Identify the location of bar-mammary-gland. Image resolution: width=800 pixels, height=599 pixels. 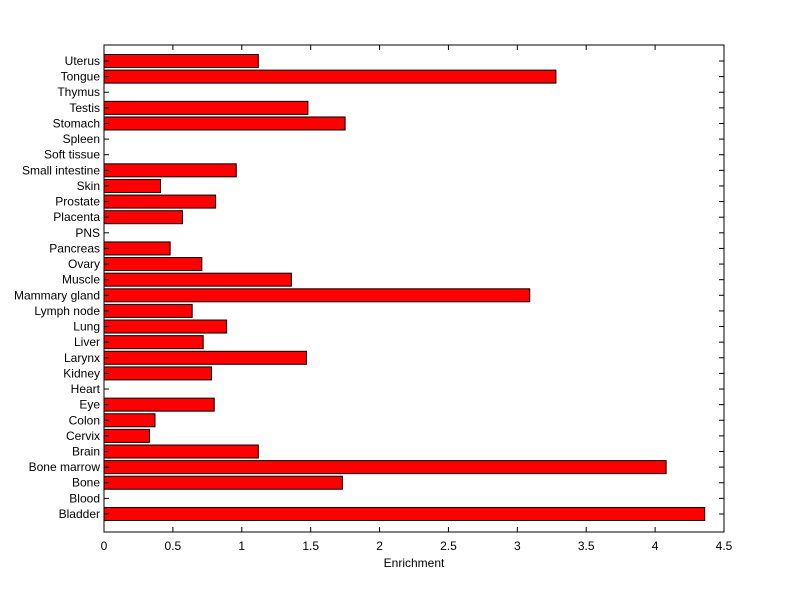
(317, 295).